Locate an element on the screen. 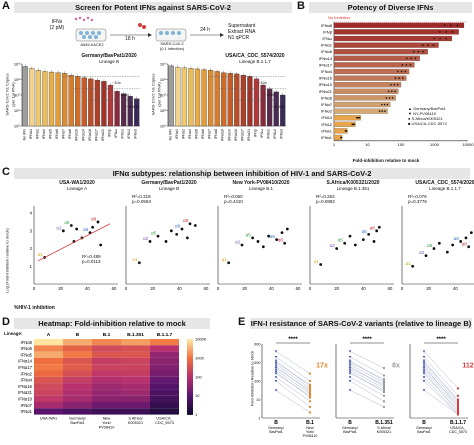 The width and height of the screenshot is (474, 445). x-tick-label: No IFN is located at coordinates (24, 135).